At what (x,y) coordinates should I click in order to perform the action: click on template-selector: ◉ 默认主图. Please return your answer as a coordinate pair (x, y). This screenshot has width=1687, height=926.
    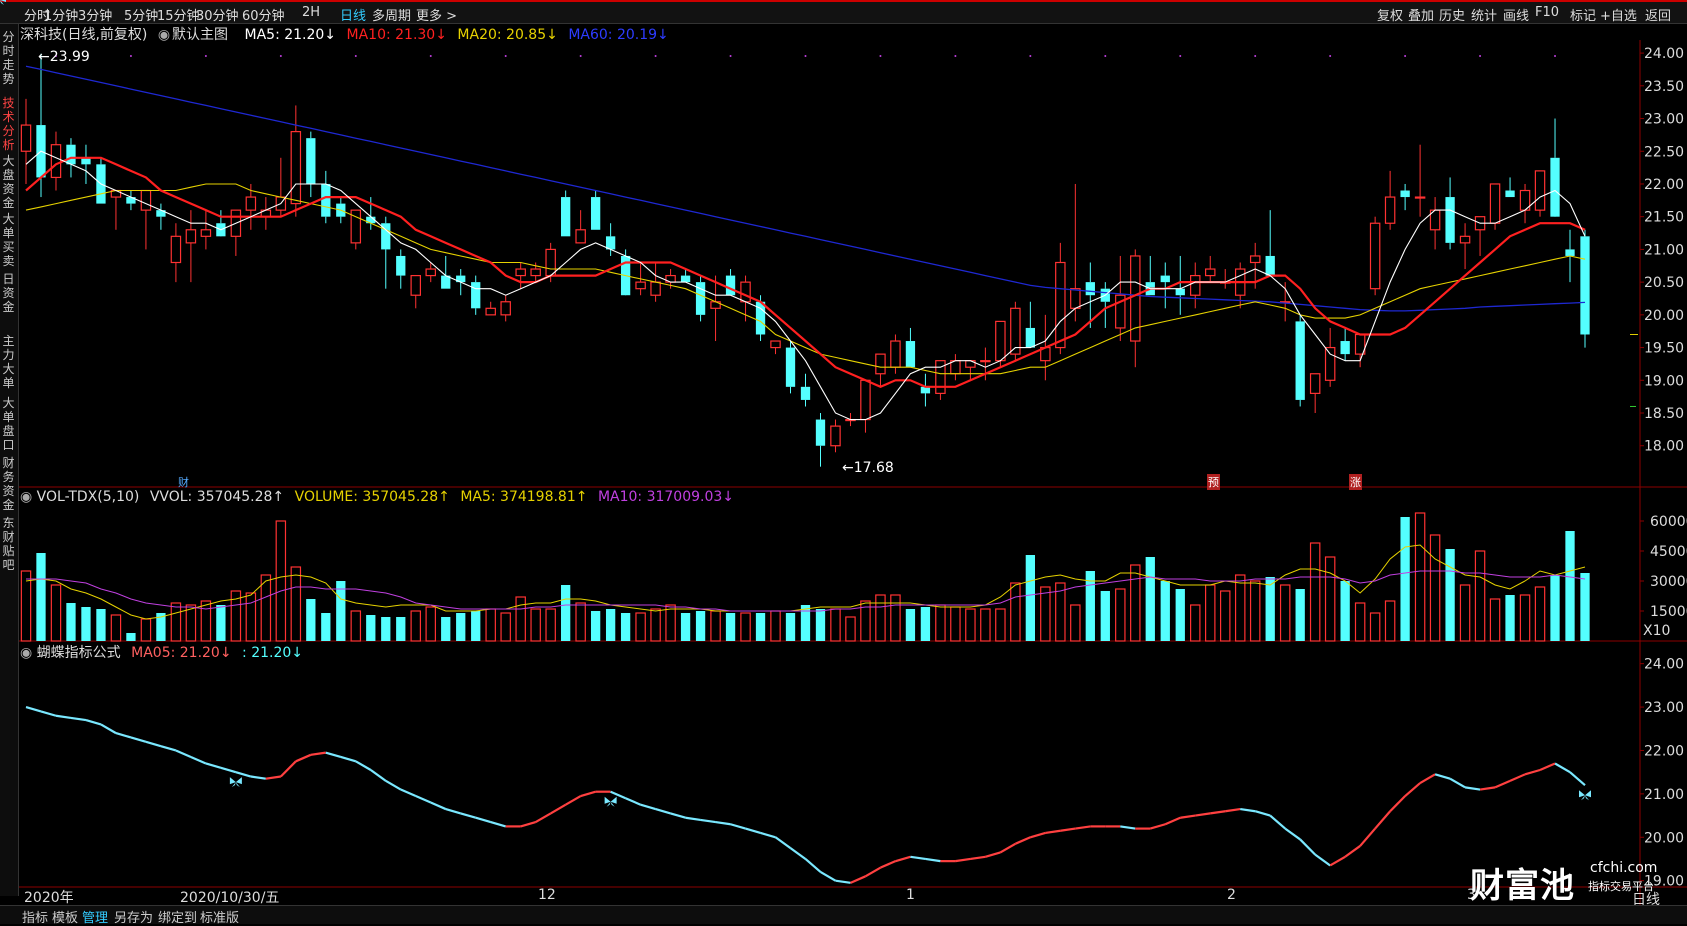
    Looking at the image, I should click on (196, 35).